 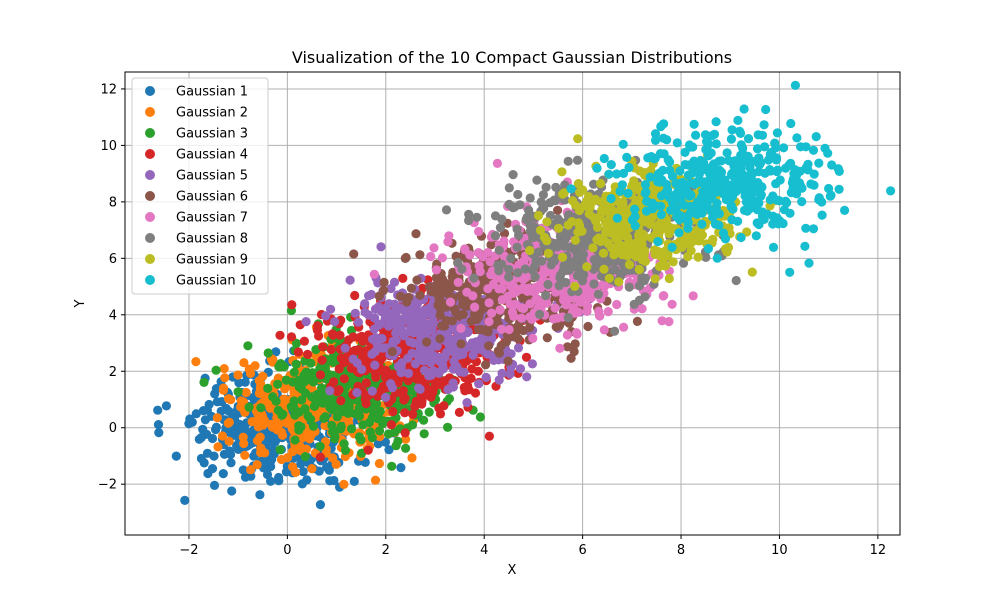 What do you see at coordinates (108, 89) in the screenshot?
I see `y-tick-label: 12` at bounding box center [108, 89].